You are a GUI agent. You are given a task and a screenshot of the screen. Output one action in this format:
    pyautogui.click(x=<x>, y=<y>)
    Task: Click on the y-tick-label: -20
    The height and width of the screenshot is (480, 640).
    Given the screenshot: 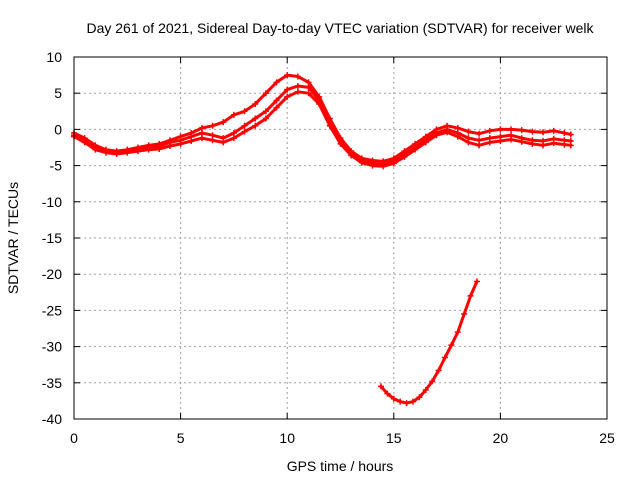 What is the action you would take?
    pyautogui.click(x=52, y=274)
    